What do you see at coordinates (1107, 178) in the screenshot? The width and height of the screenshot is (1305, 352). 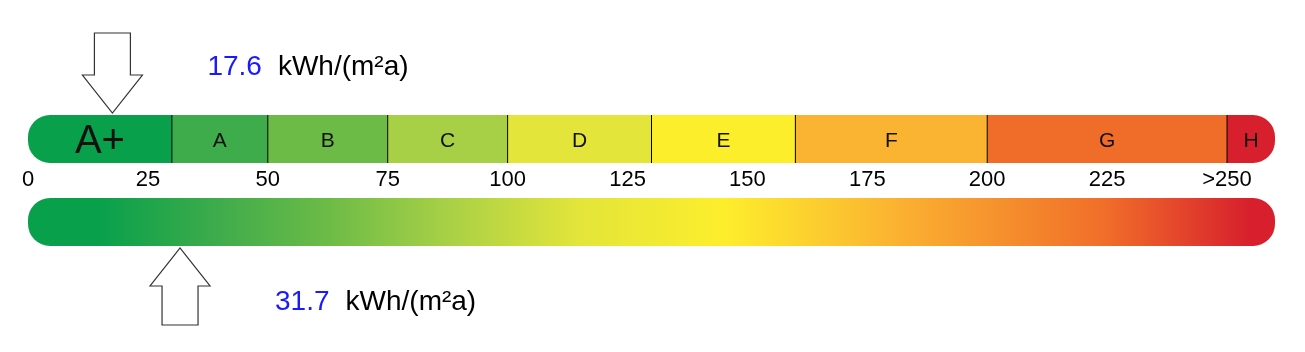 I see `x-tick-label: 225` at bounding box center [1107, 178].